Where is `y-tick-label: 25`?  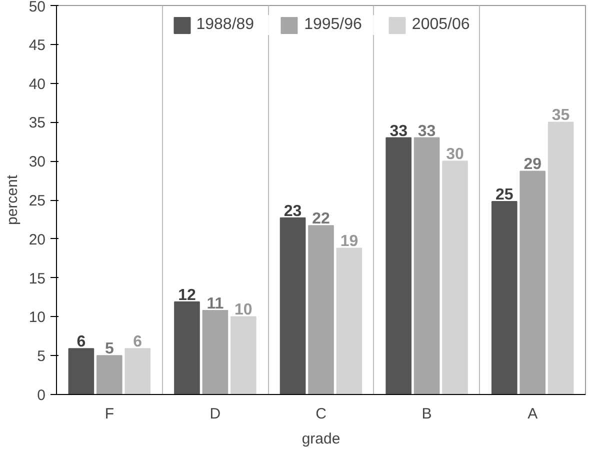
y-tick-label: 25 is located at coordinates (37, 201).